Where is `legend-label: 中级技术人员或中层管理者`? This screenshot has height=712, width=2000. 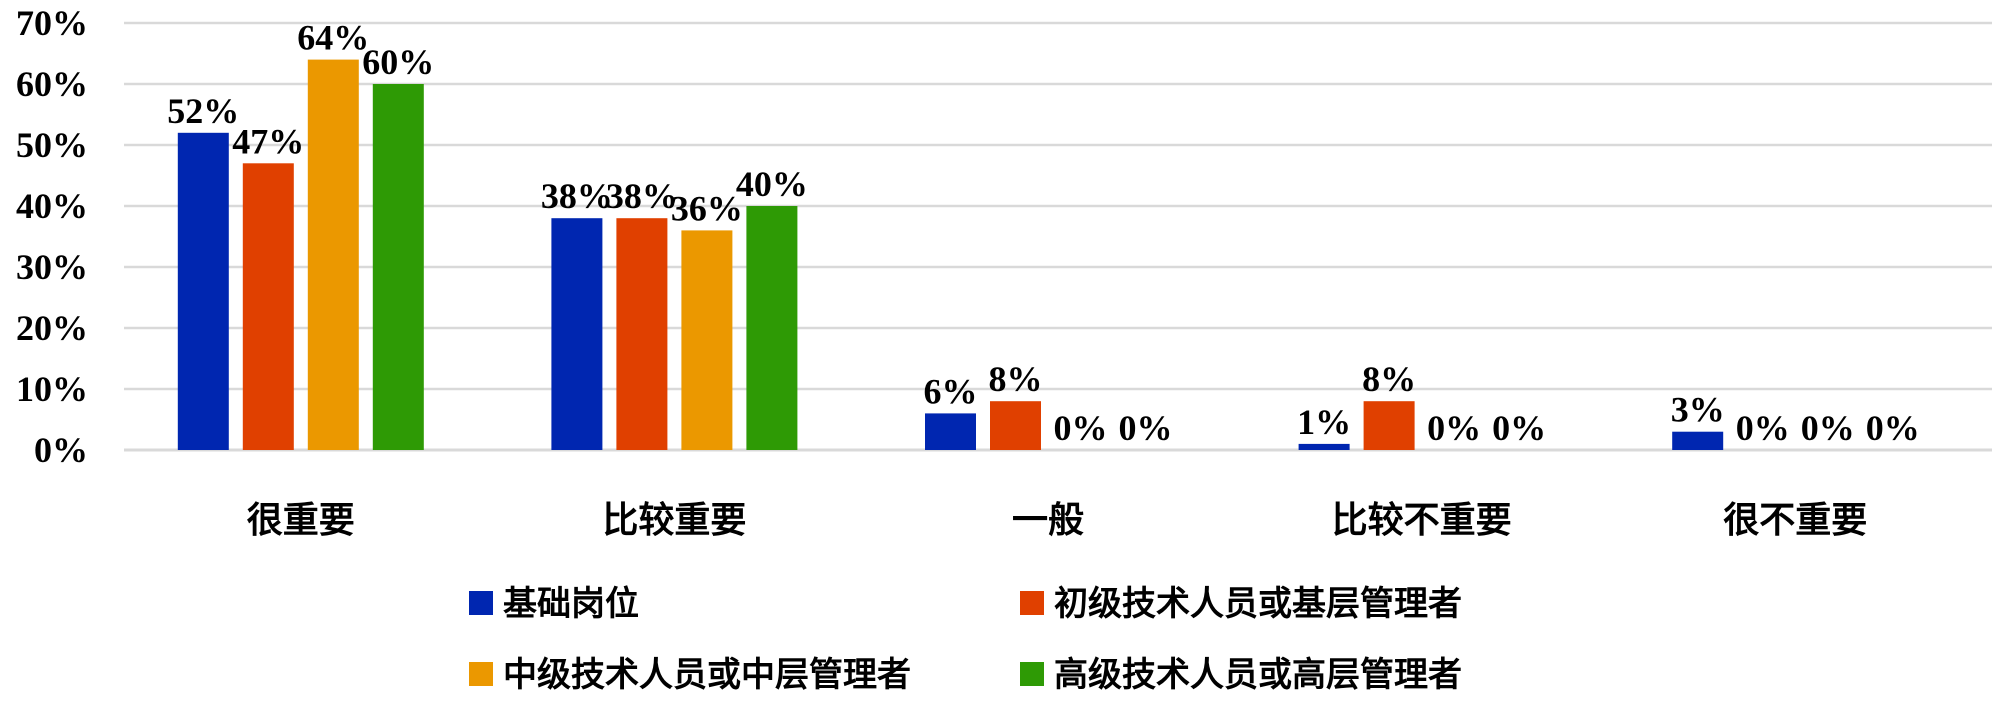 legend-label: 中级技术人员或中层管理者 is located at coordinates (707, 675).